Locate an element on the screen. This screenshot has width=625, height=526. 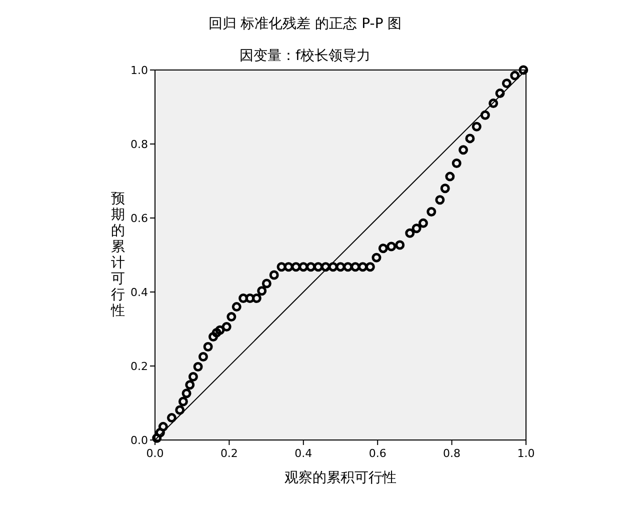
y-tick-label: 0.8 is located at coordinates (139, 144).